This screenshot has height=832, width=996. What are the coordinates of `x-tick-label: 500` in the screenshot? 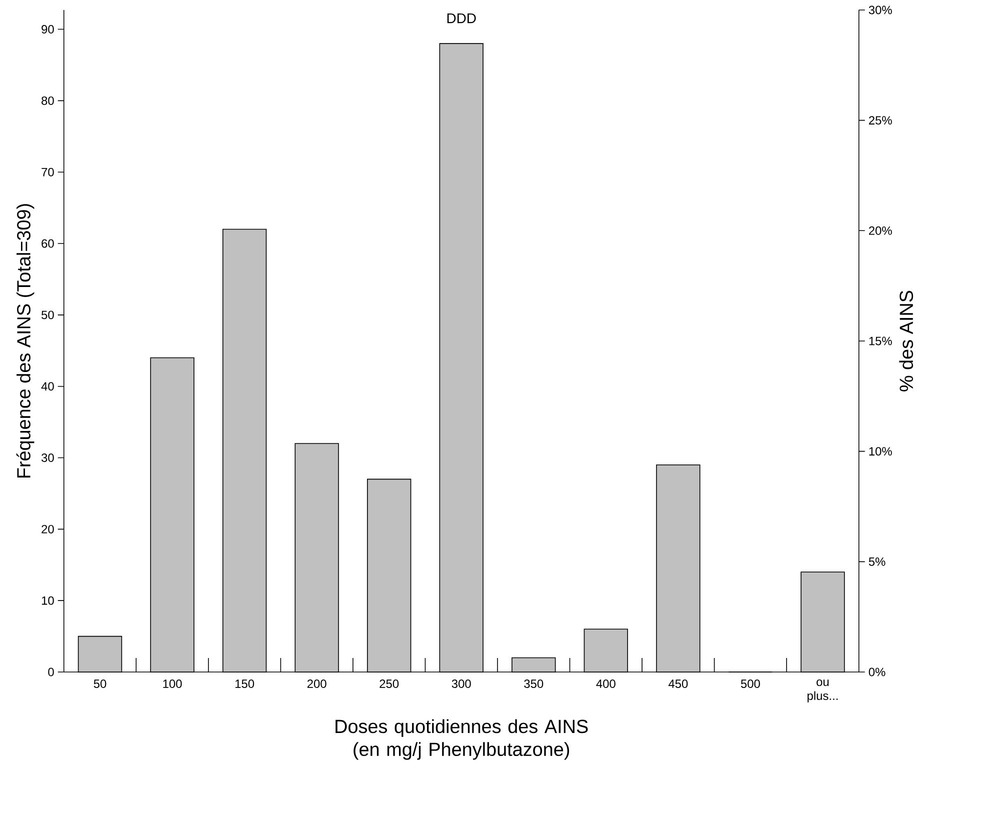 It's located at (750, 684).